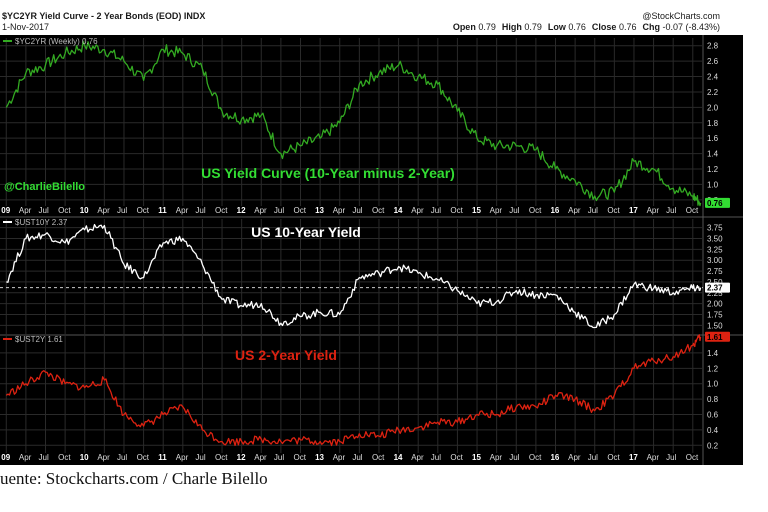 The image size is (768, 512). I want to click on y-tick-label: 0.6, so click(713, 415).